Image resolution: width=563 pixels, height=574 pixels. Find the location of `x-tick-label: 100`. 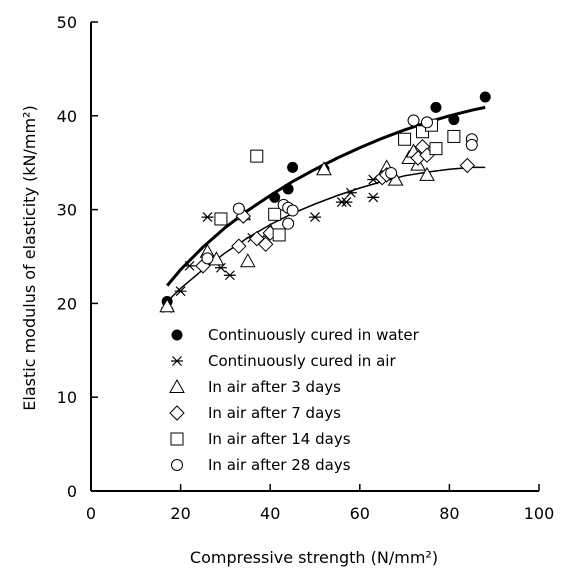

x-tick-label: 100 is located at coordinates (539, 513).